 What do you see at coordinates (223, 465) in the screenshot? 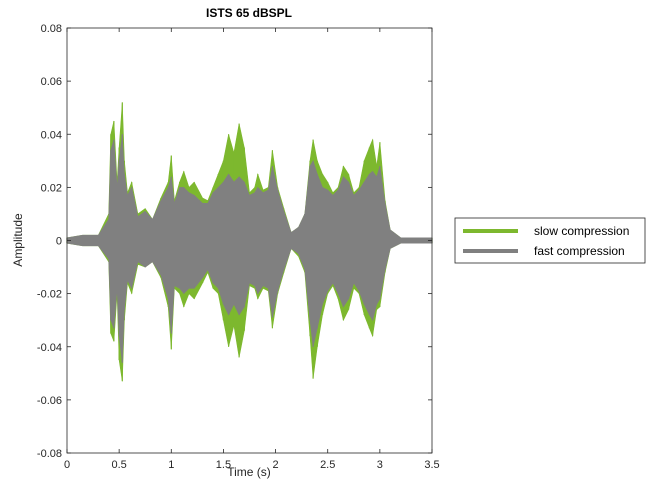
I see `x-tick-label: 1.5` at bounding box center [223, 465].